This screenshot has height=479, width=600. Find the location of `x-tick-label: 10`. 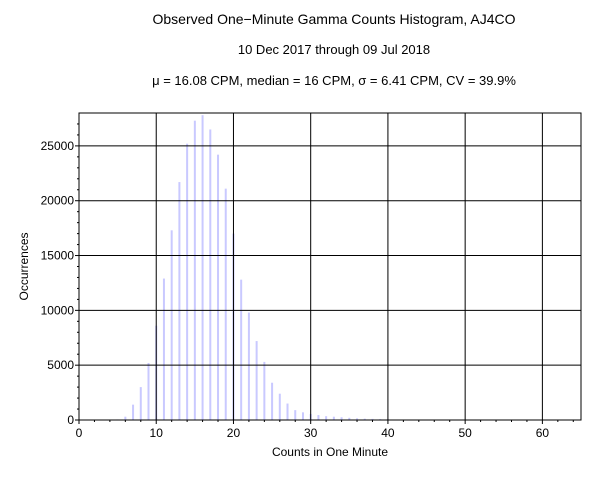

x-tick-label: 10 is located at coordinates (157, 433).